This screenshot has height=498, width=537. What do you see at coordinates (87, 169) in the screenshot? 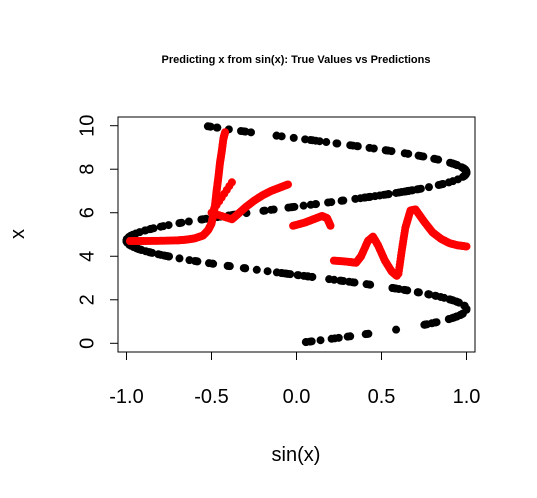
I see `y-tick-label: 8` at bounding box center [87, 169].